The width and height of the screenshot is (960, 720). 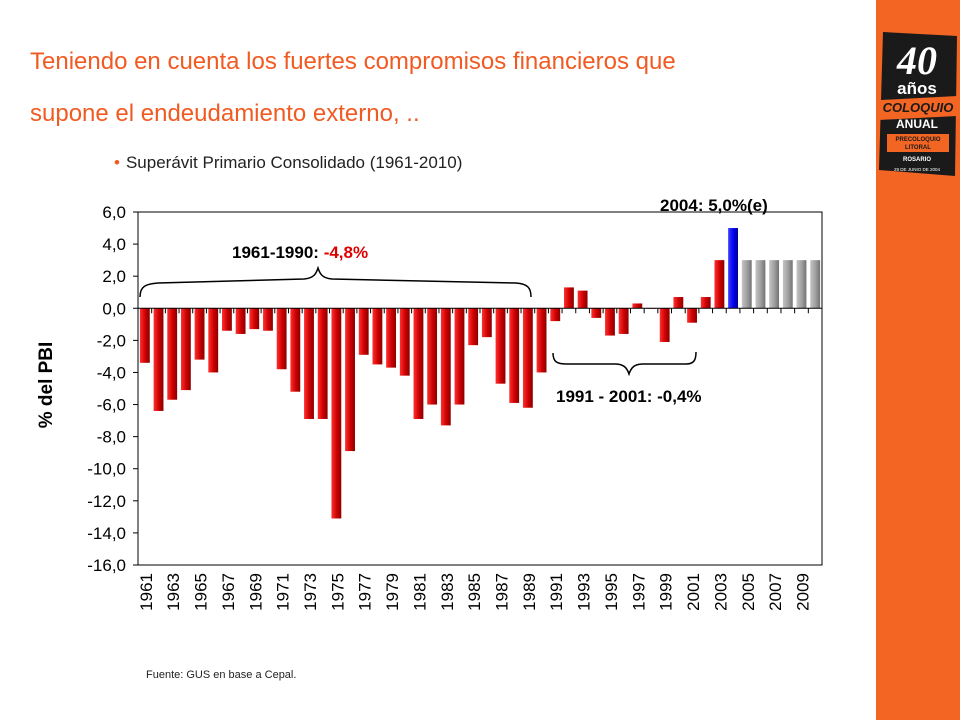 I want to click on x-tick-label: 2009, so click(x=802, y=592).